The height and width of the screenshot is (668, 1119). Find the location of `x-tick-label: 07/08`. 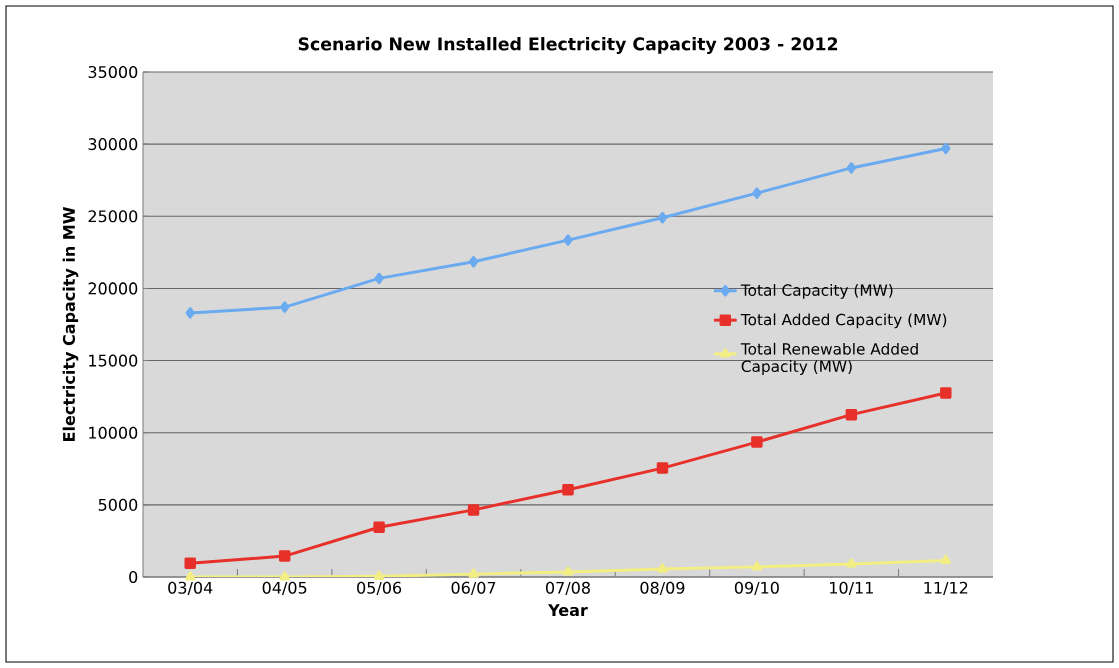

x-tick-label: 07/08 is located at coordinates (568, 588).